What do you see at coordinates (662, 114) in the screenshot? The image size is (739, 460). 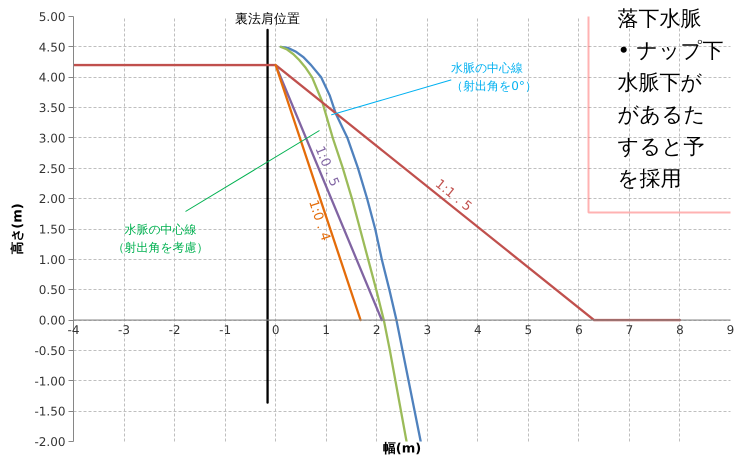 I see `annotation: があるた` at bounding box center [662, 114].